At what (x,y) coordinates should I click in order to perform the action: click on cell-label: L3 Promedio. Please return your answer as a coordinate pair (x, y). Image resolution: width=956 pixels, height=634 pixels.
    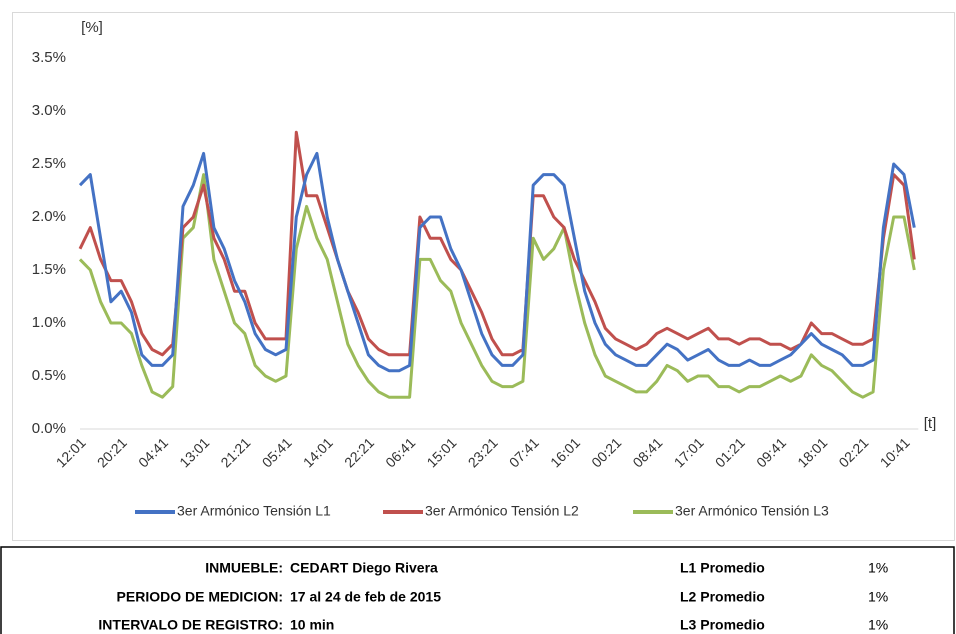
    Looking at the image, I should click on (722, 625).